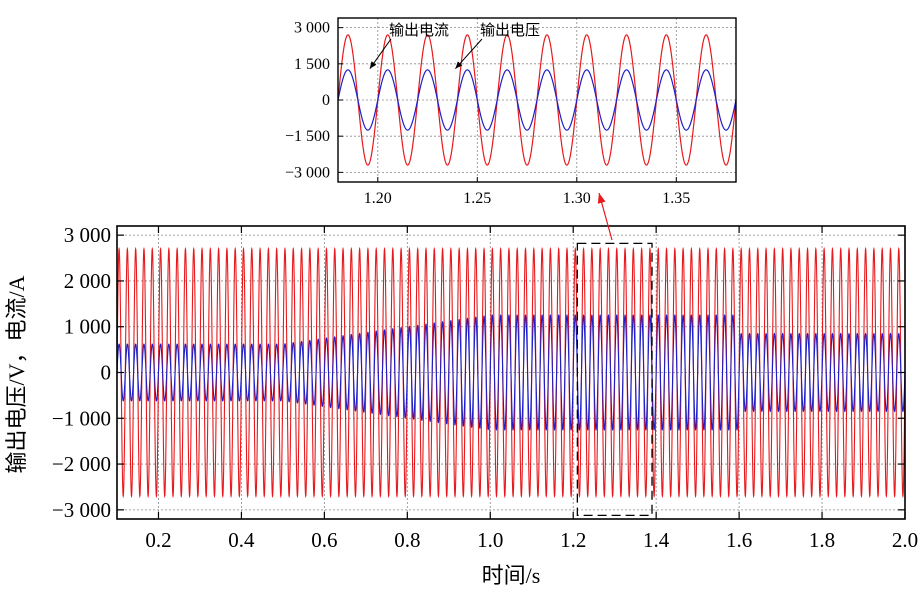 The image size is (922, 593). I want to click on main-x-tick-label: 0.4, so click(241, 540).